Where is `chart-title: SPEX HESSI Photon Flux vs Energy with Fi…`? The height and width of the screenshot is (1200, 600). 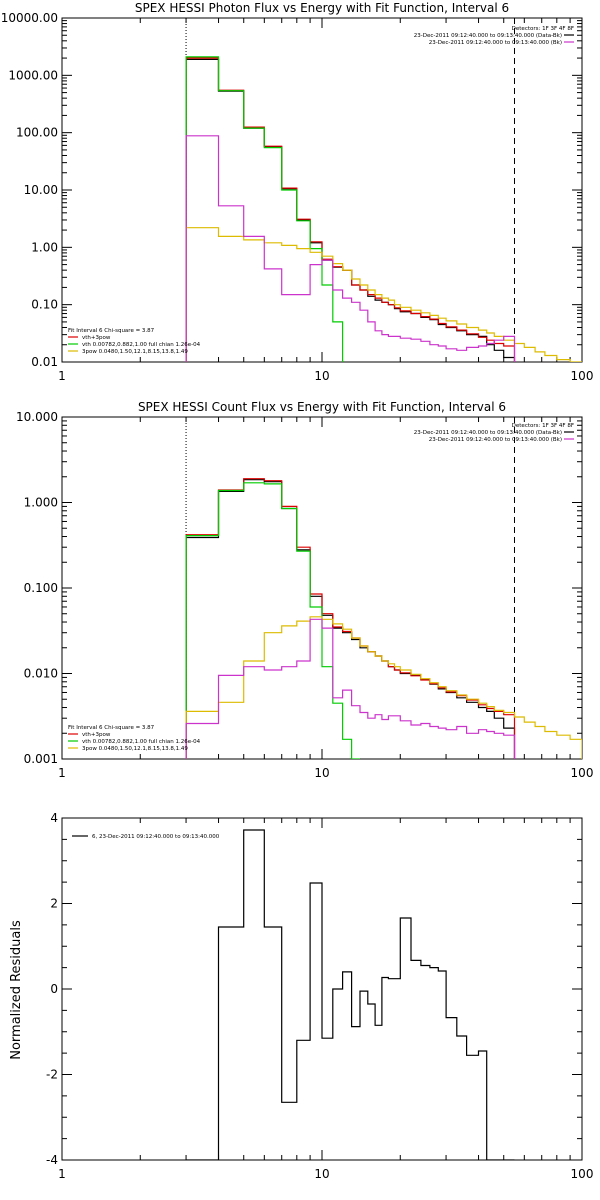 chart-title: SPEX HESSI Photon Flux vs Energy with Fi… is located at coordinates (322, 8).